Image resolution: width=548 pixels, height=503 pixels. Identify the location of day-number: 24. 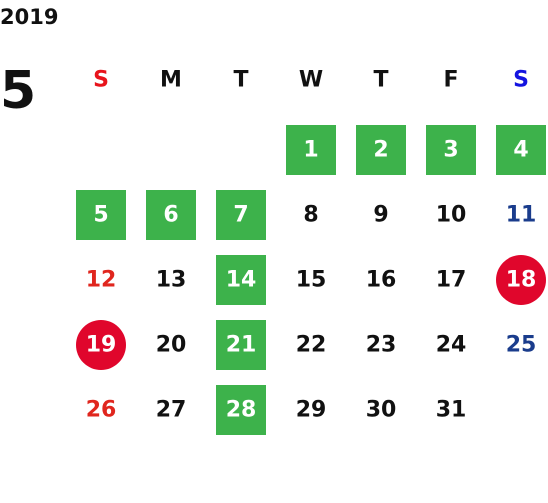
(451, 345).